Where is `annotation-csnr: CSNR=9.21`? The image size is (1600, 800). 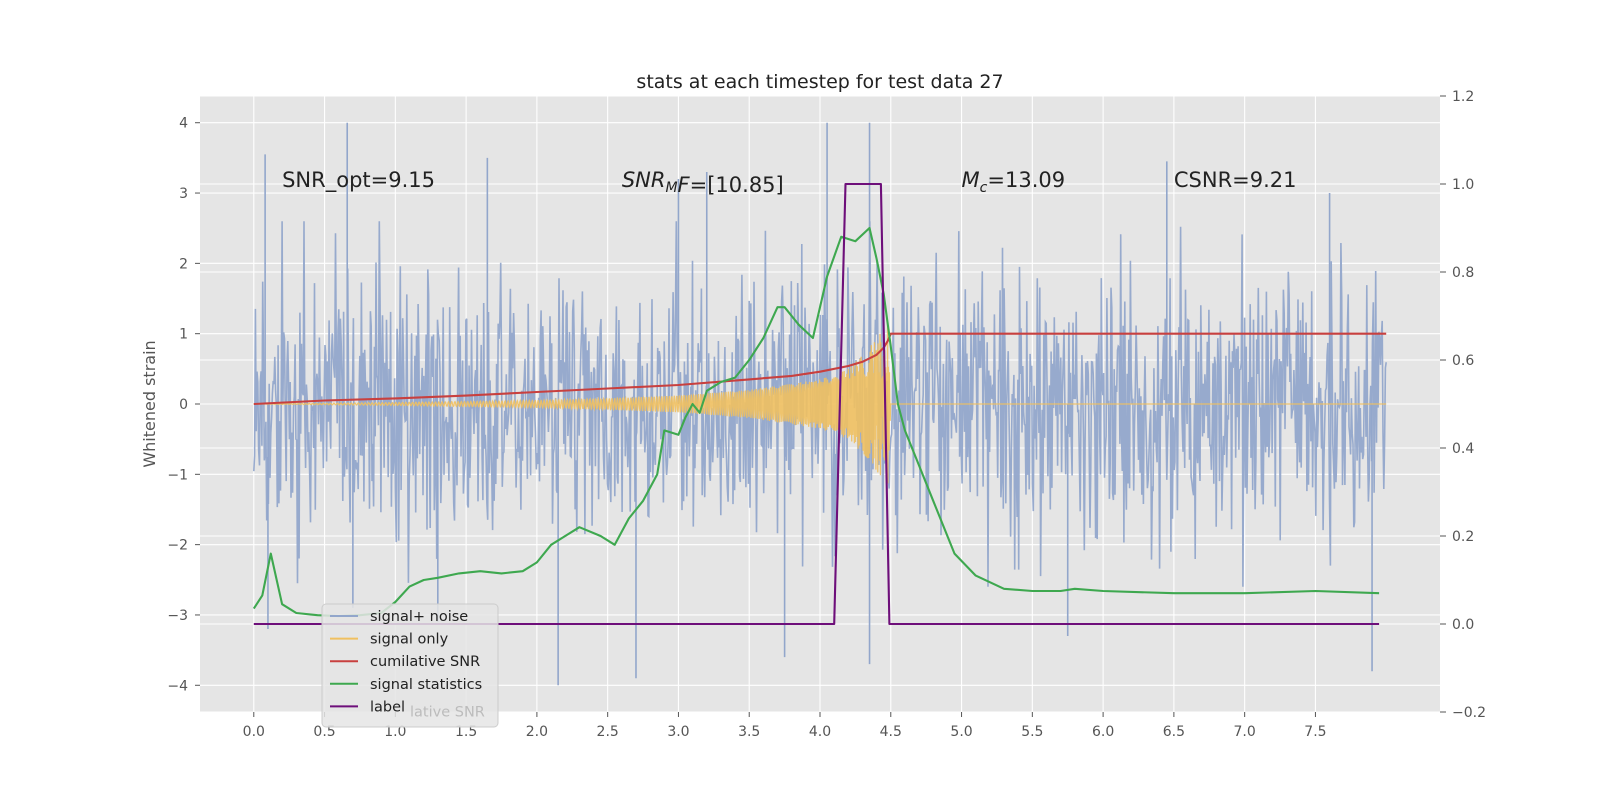
annotation-csnr: CSNR=9.21 is located at coordinates (1235, 180).